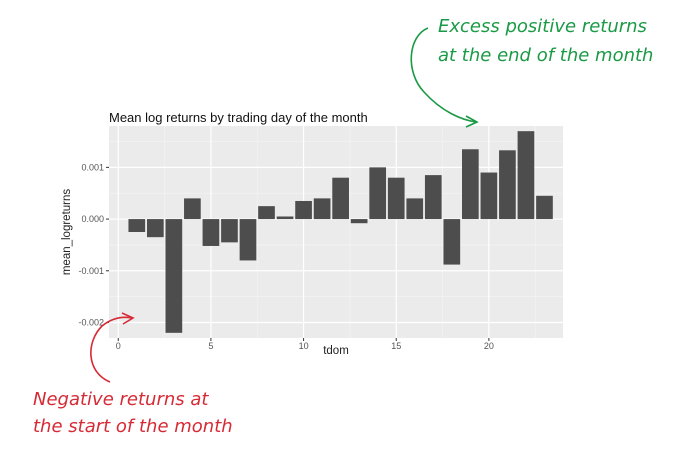  I want to click on y-axis-ticks: -0.002 -0.001 0.000 0.001, so click(93, 244).